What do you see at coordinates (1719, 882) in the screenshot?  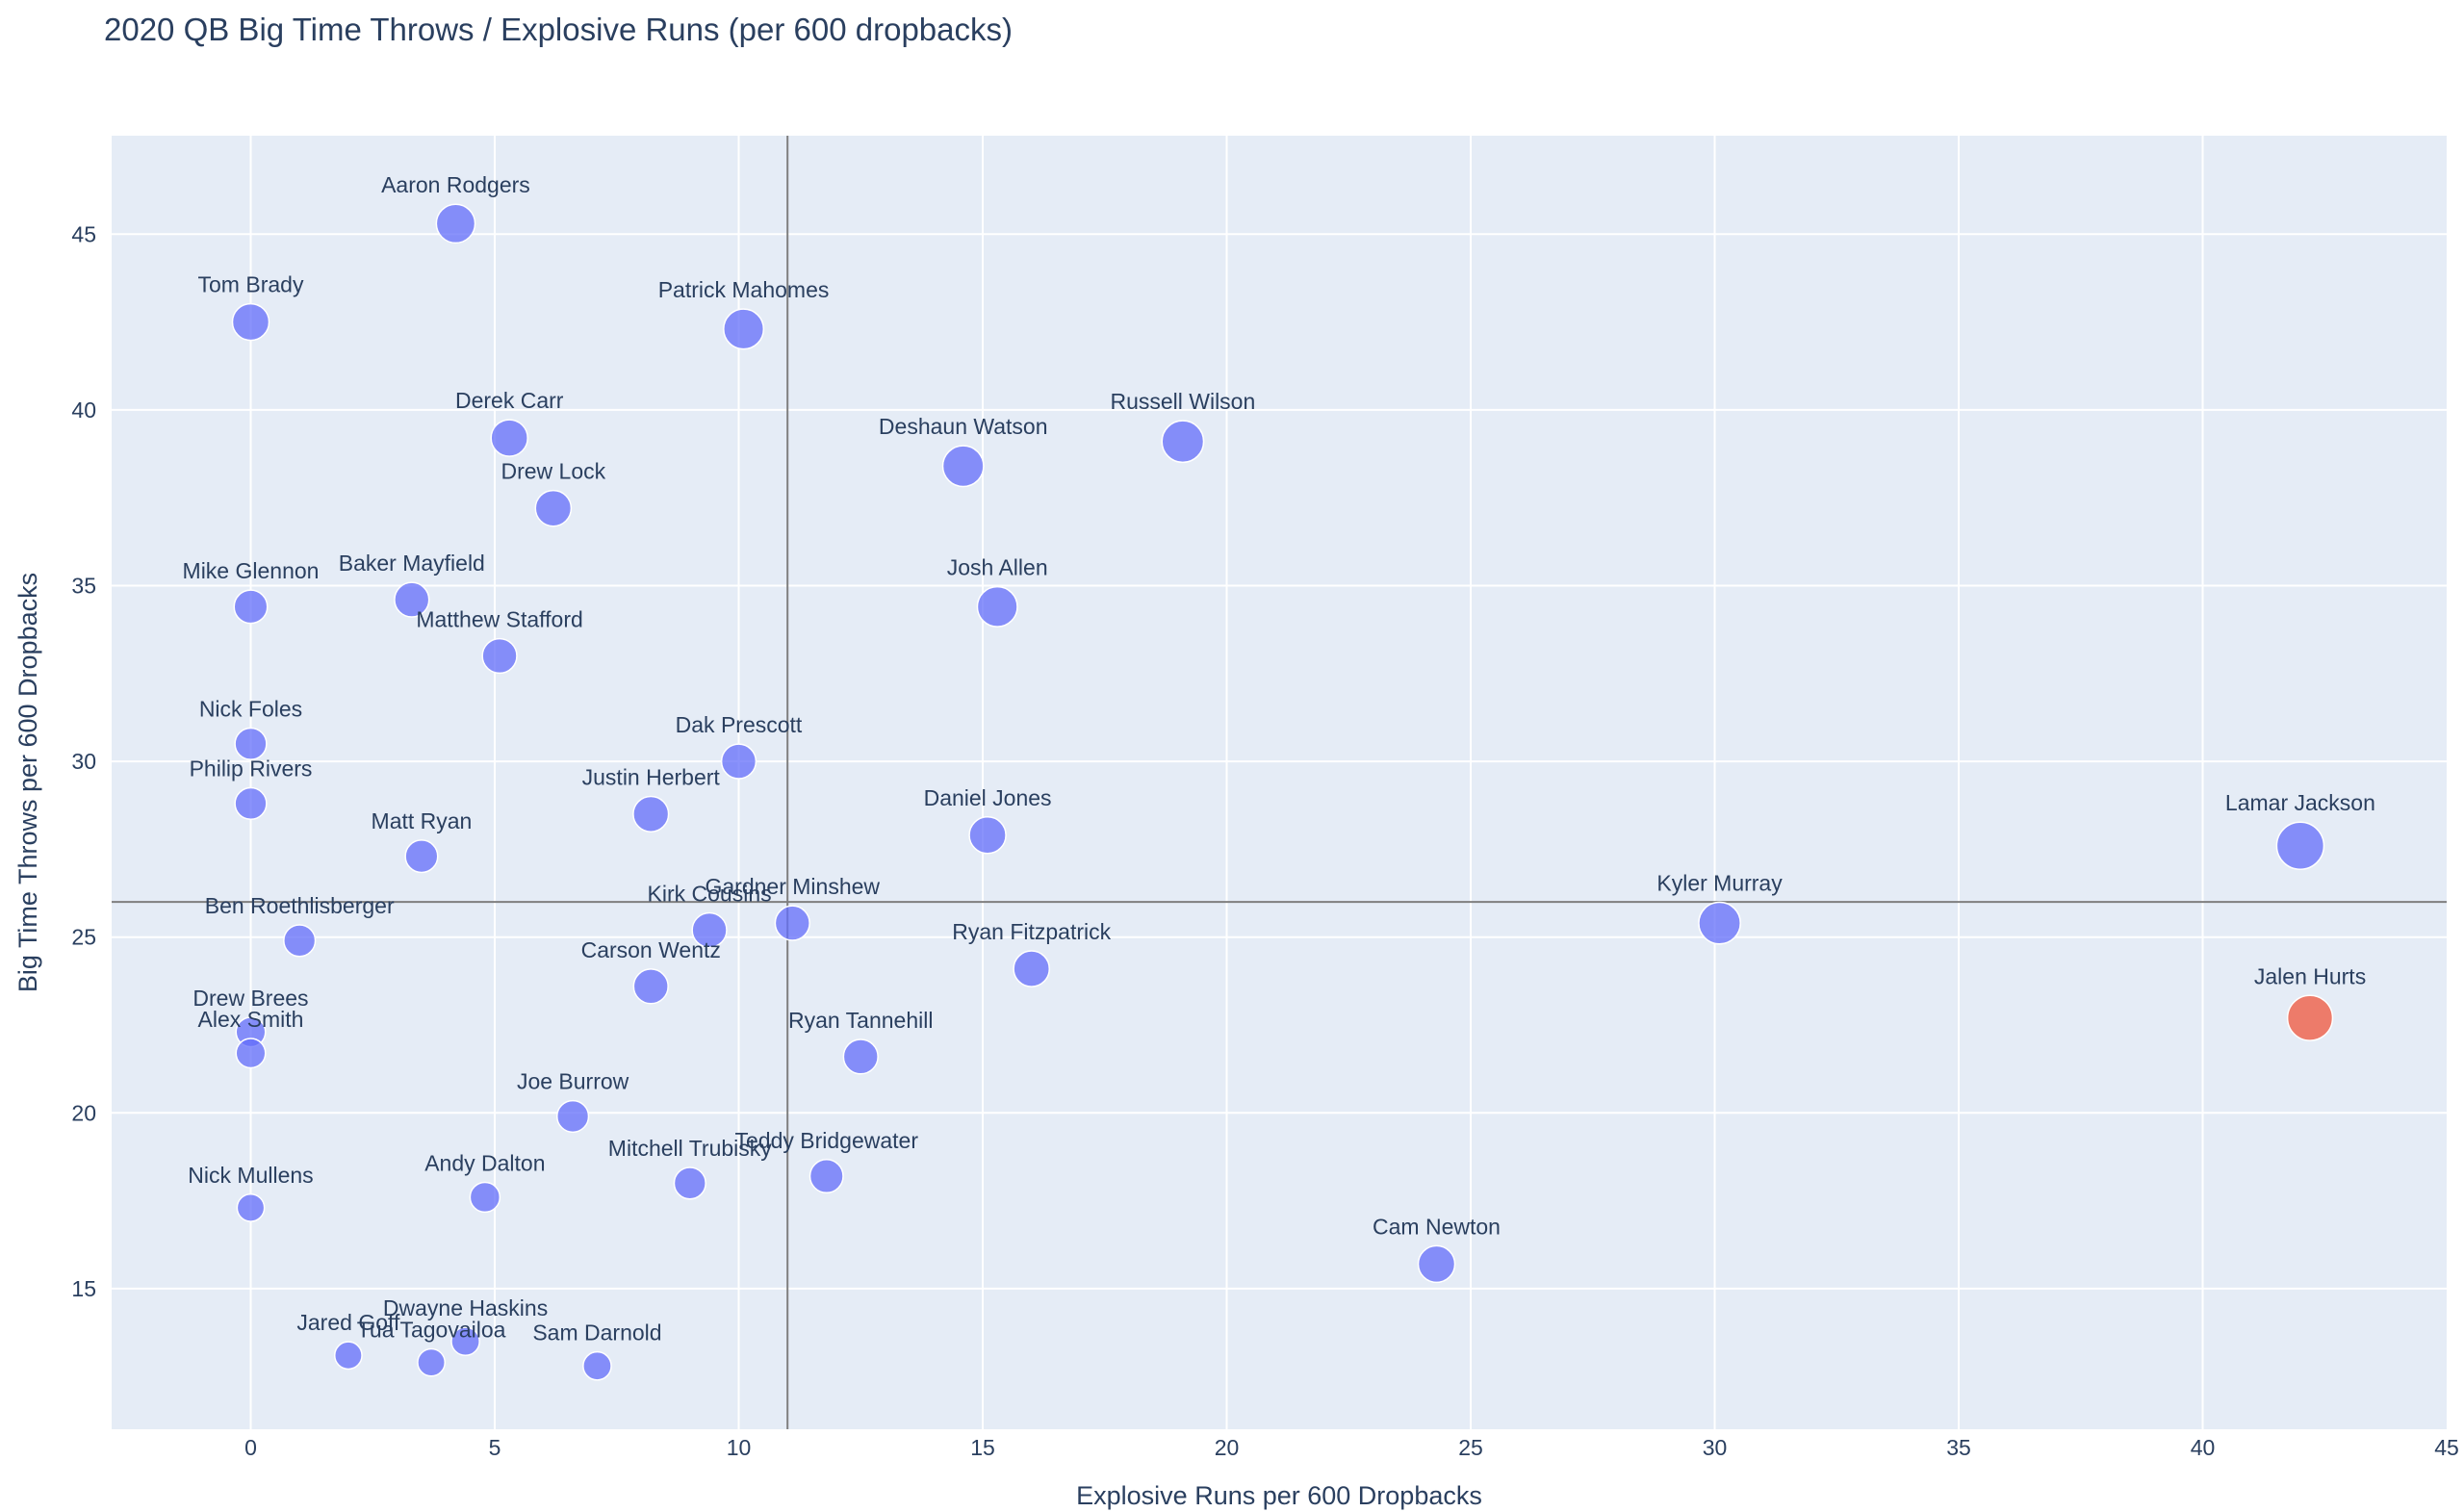 I see `data-point-label: Kyler Murray` at bounding box center [1719, 882].